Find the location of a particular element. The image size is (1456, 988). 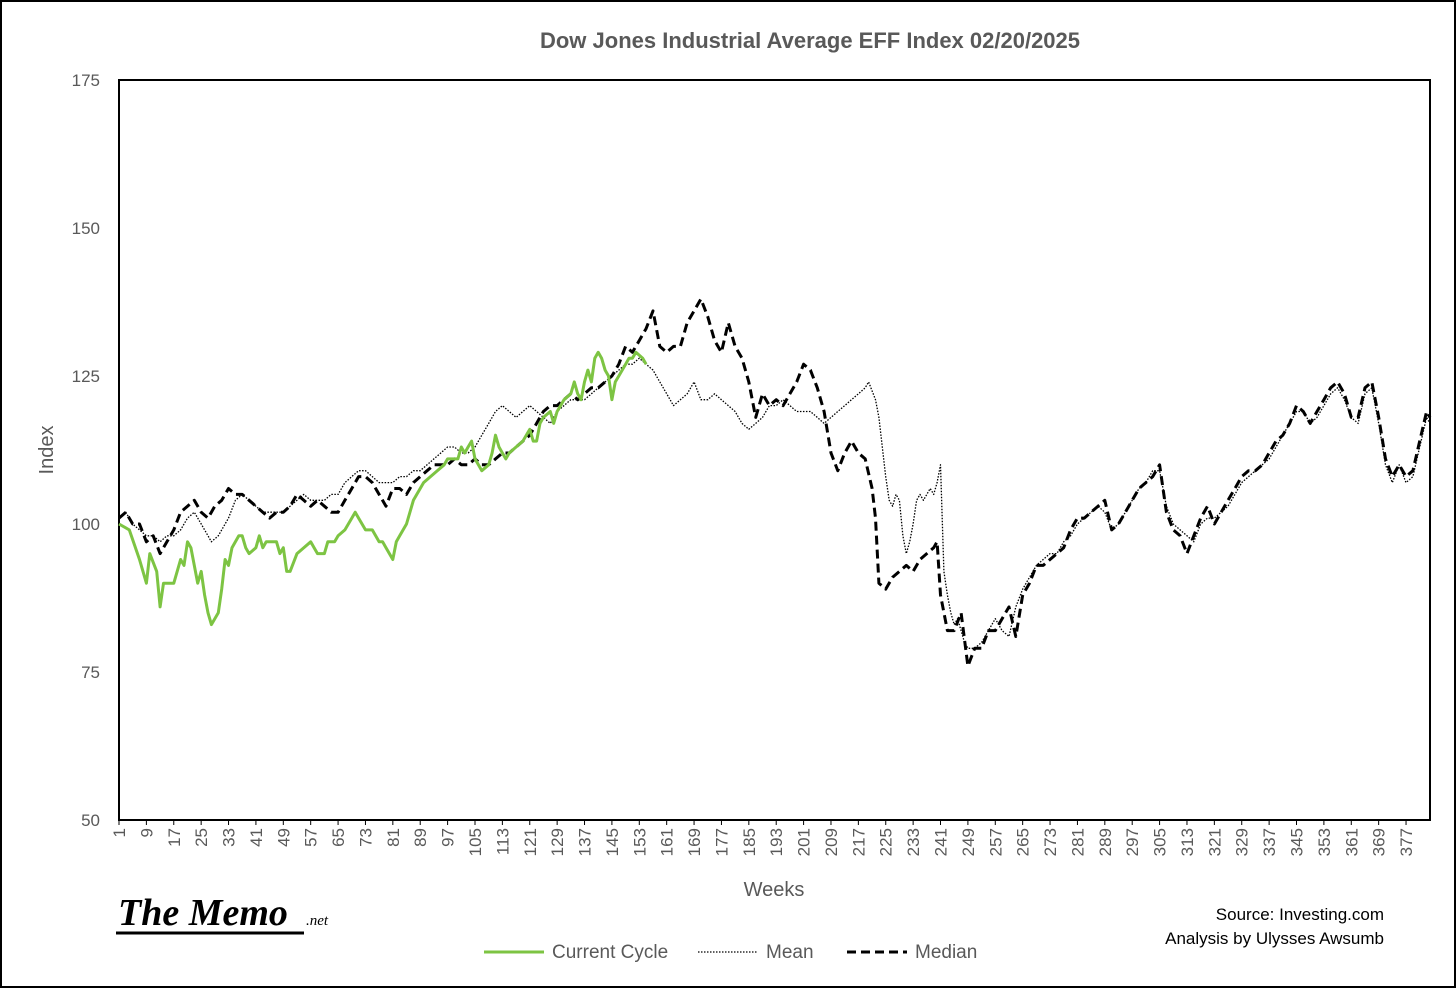

brand-logo: The Memo .net is located at coordinates (222, 913).